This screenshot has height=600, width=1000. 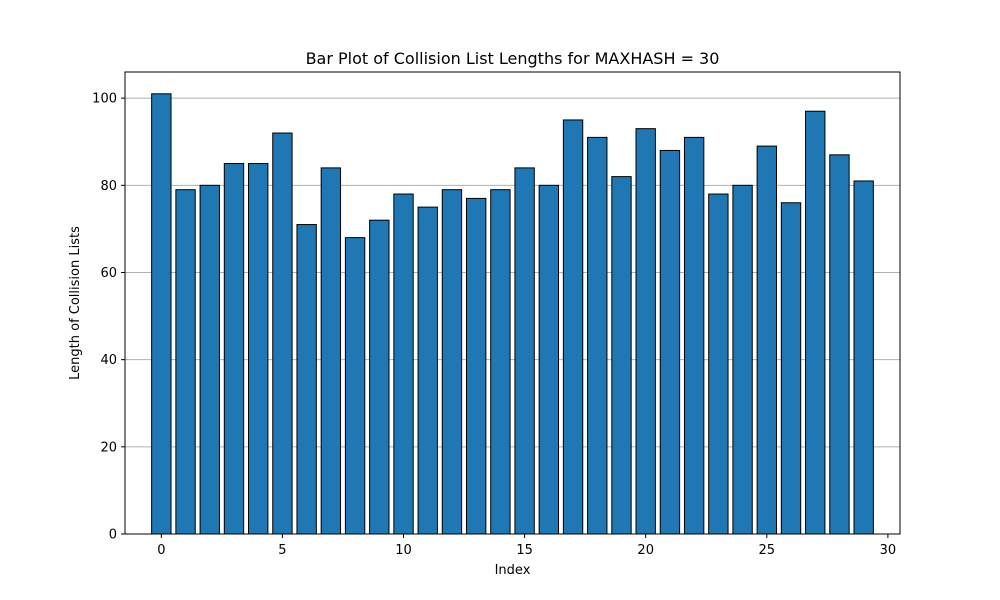 I want to click on x-tick-label: 20, so click(x=645, y=550).